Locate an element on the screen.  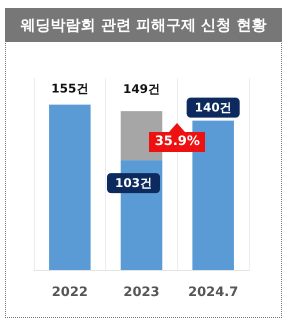
x-tick-label: 2022 is located at coordinates (70, 292).